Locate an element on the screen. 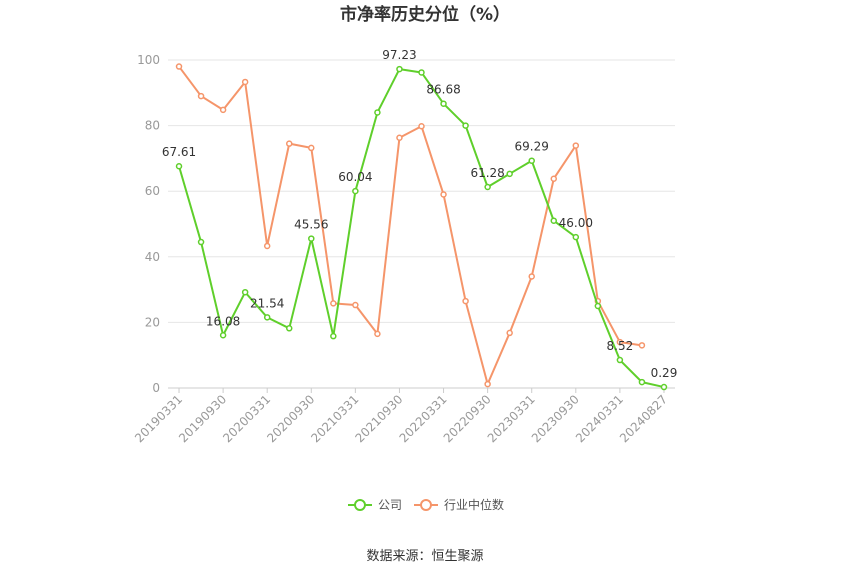  chart-title: 市净率历史分位（%） is located at coordinates (425, 14).